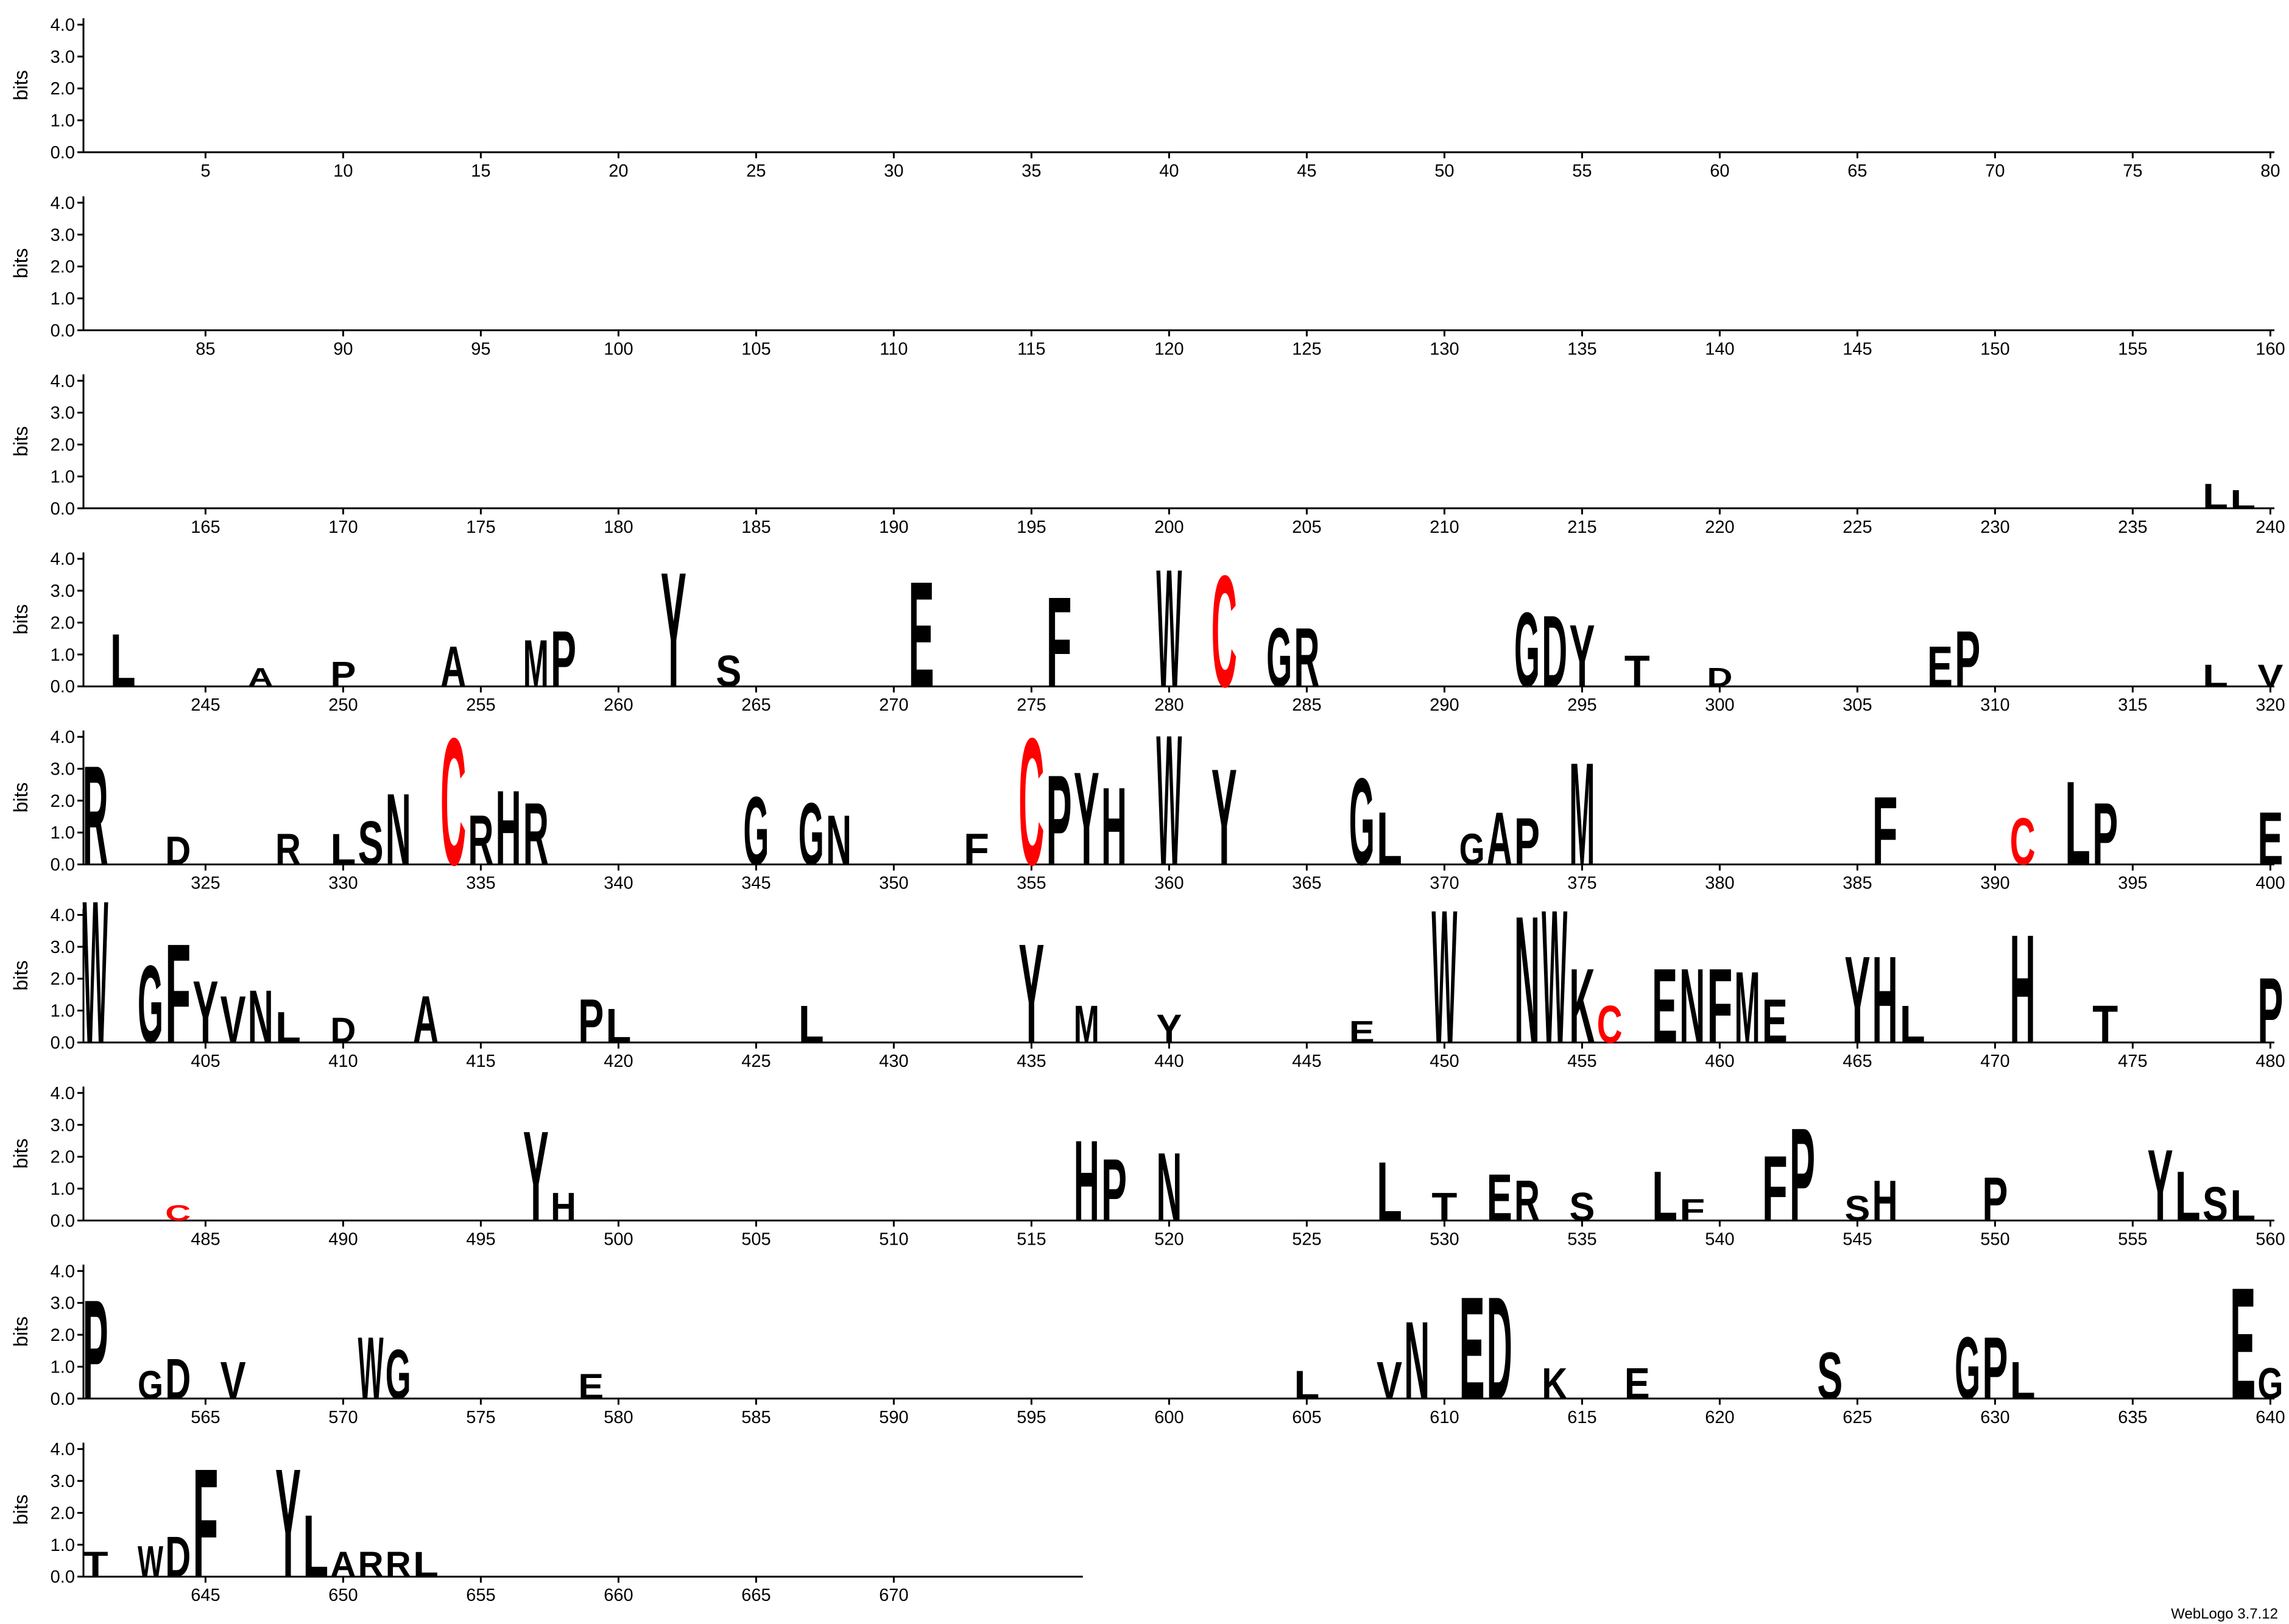 This screenshot has height=1624, width=2289. Describe the element at coordinates (619, 883) in the screenshot. I see `x-tick-label: 340` at that location.